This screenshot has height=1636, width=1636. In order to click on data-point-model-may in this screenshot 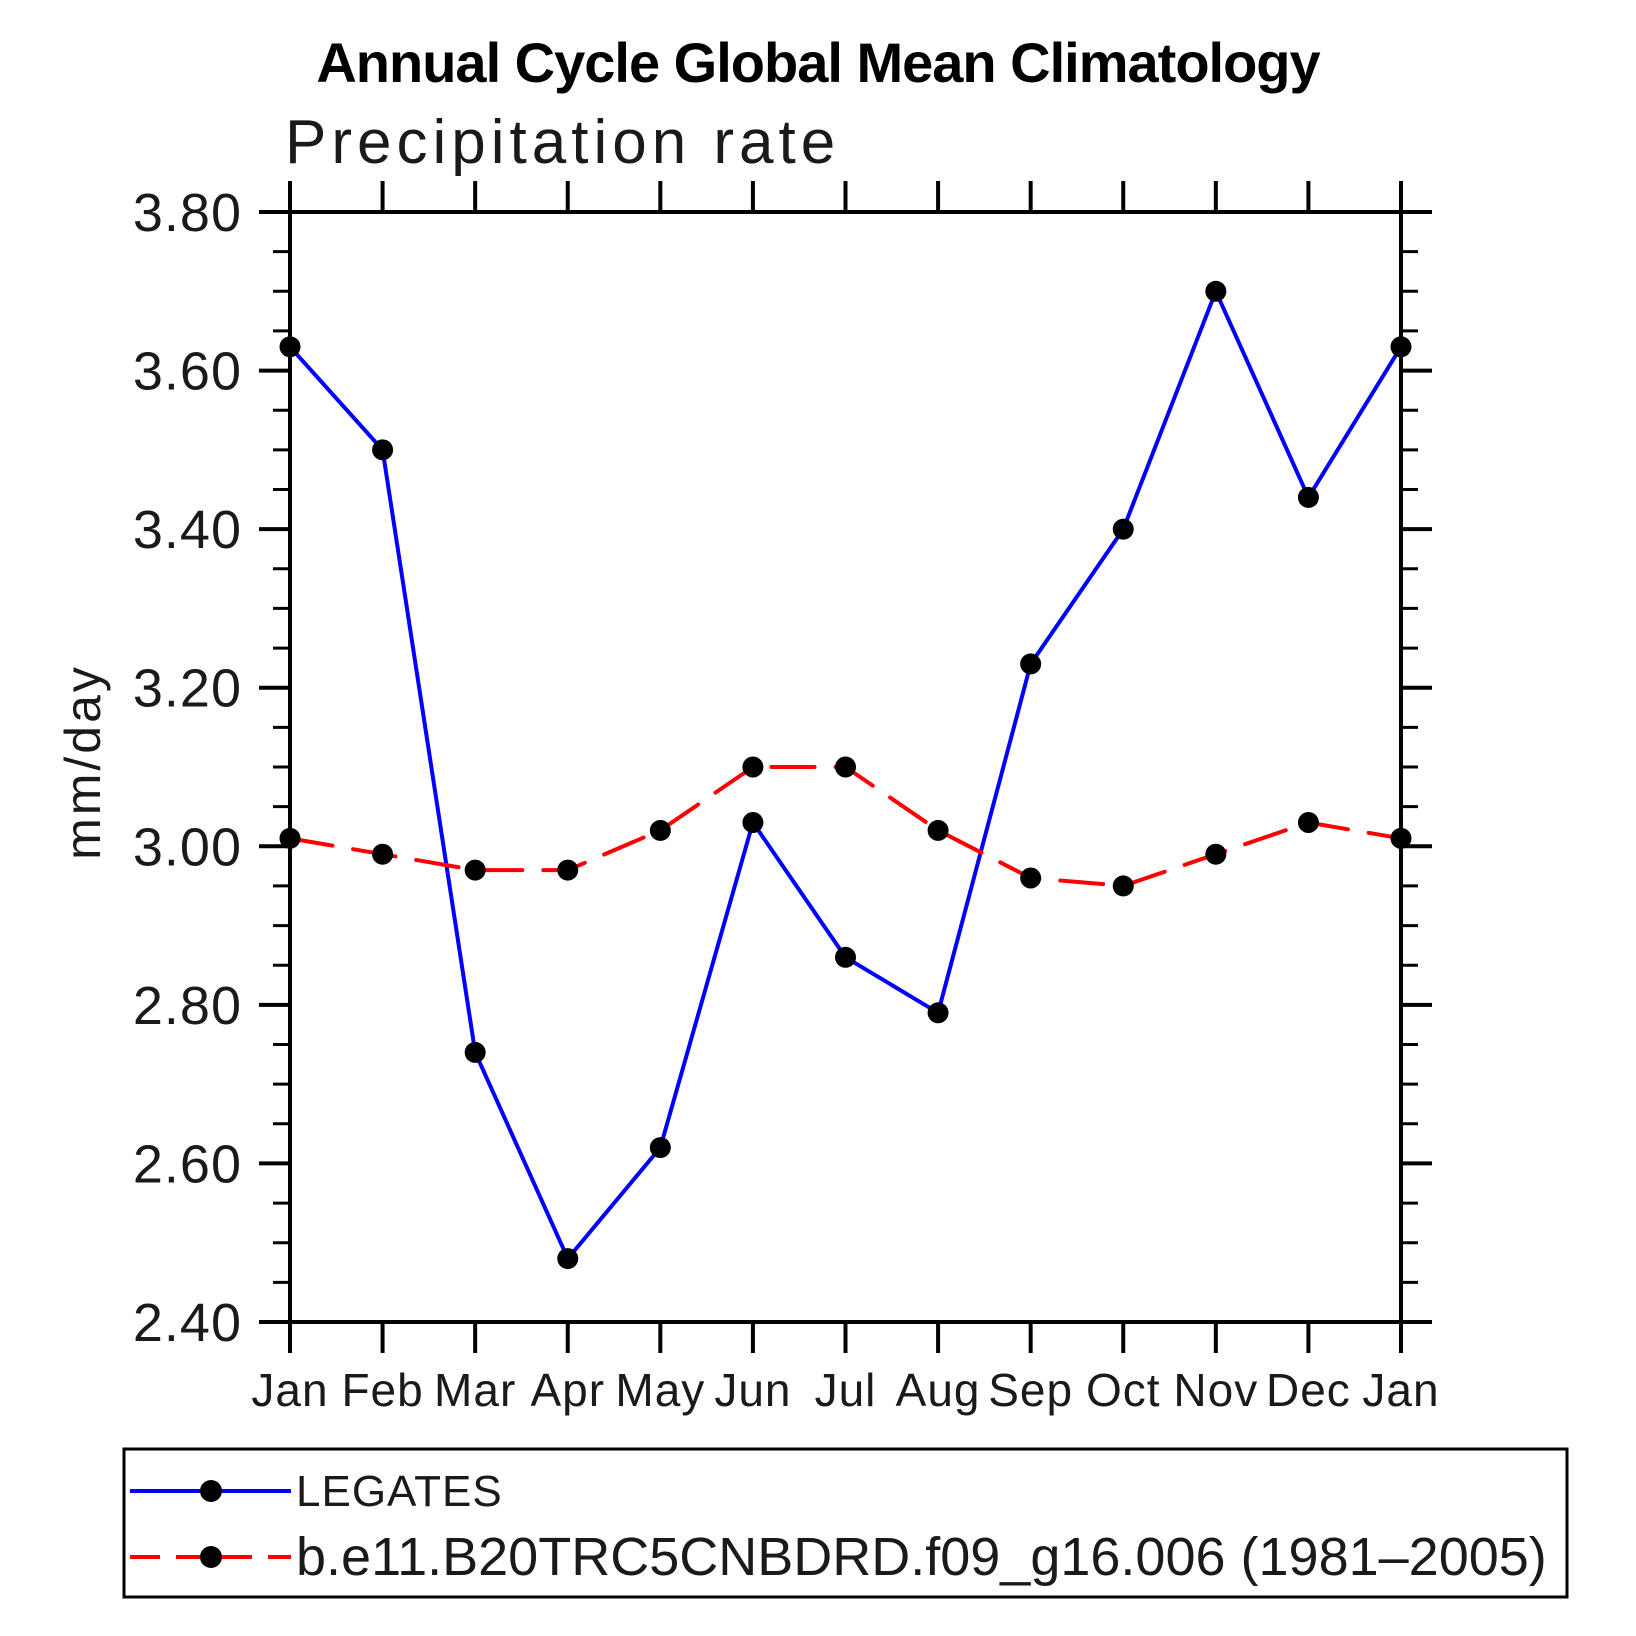, I will do `click(660, 830)`.